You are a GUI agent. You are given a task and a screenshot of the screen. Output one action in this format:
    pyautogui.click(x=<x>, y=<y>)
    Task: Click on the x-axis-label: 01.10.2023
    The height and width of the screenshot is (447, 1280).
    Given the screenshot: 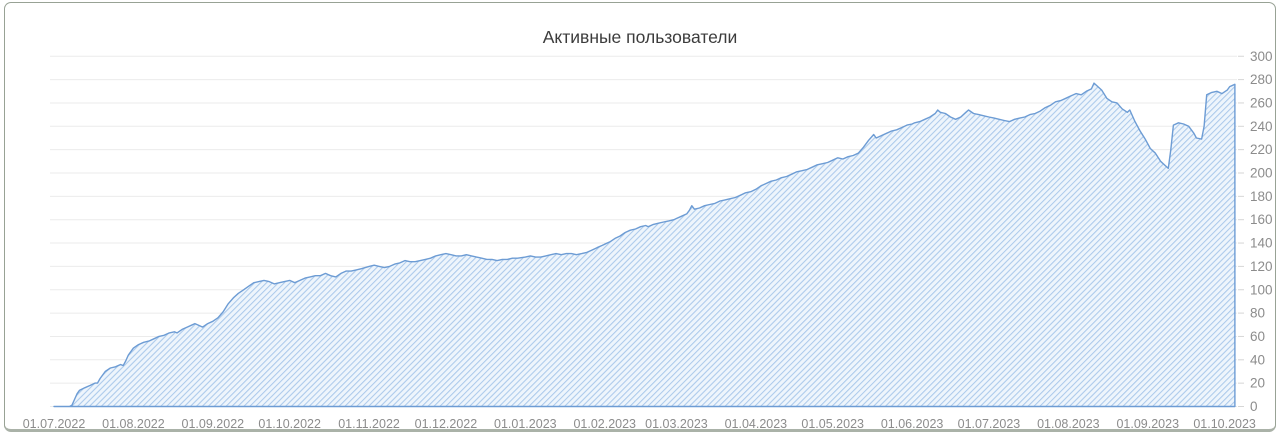 What is the action you would take?
    pyautogui.click(x=1224, y=424)
    